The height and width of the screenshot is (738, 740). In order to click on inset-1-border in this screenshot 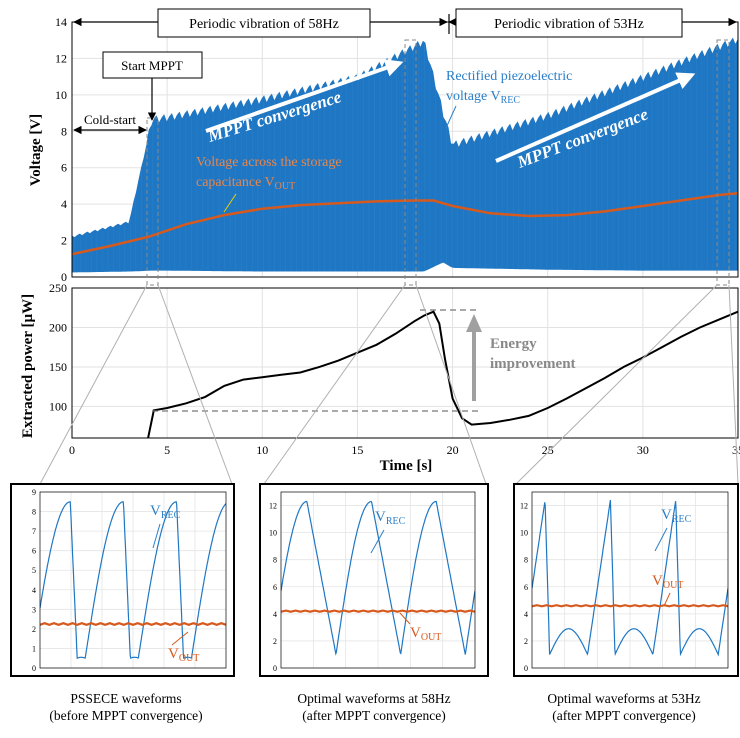, I will do `click(122, 580)`.